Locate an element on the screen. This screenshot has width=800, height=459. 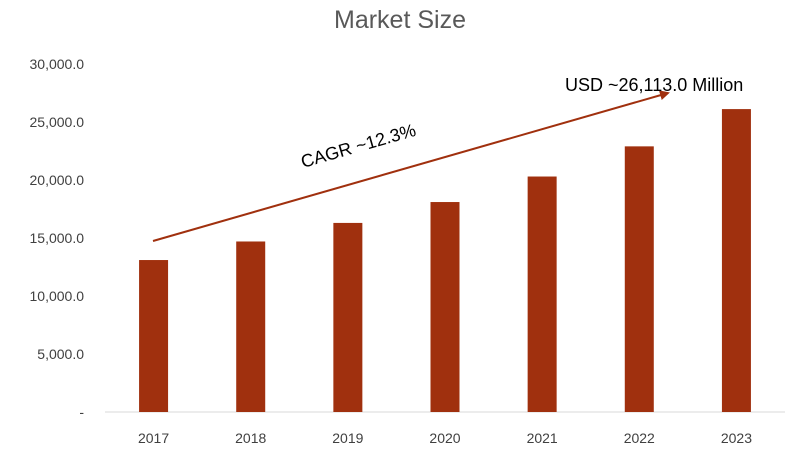
y-tick-label: 20,000.0 is located at coordinates (57, 180).